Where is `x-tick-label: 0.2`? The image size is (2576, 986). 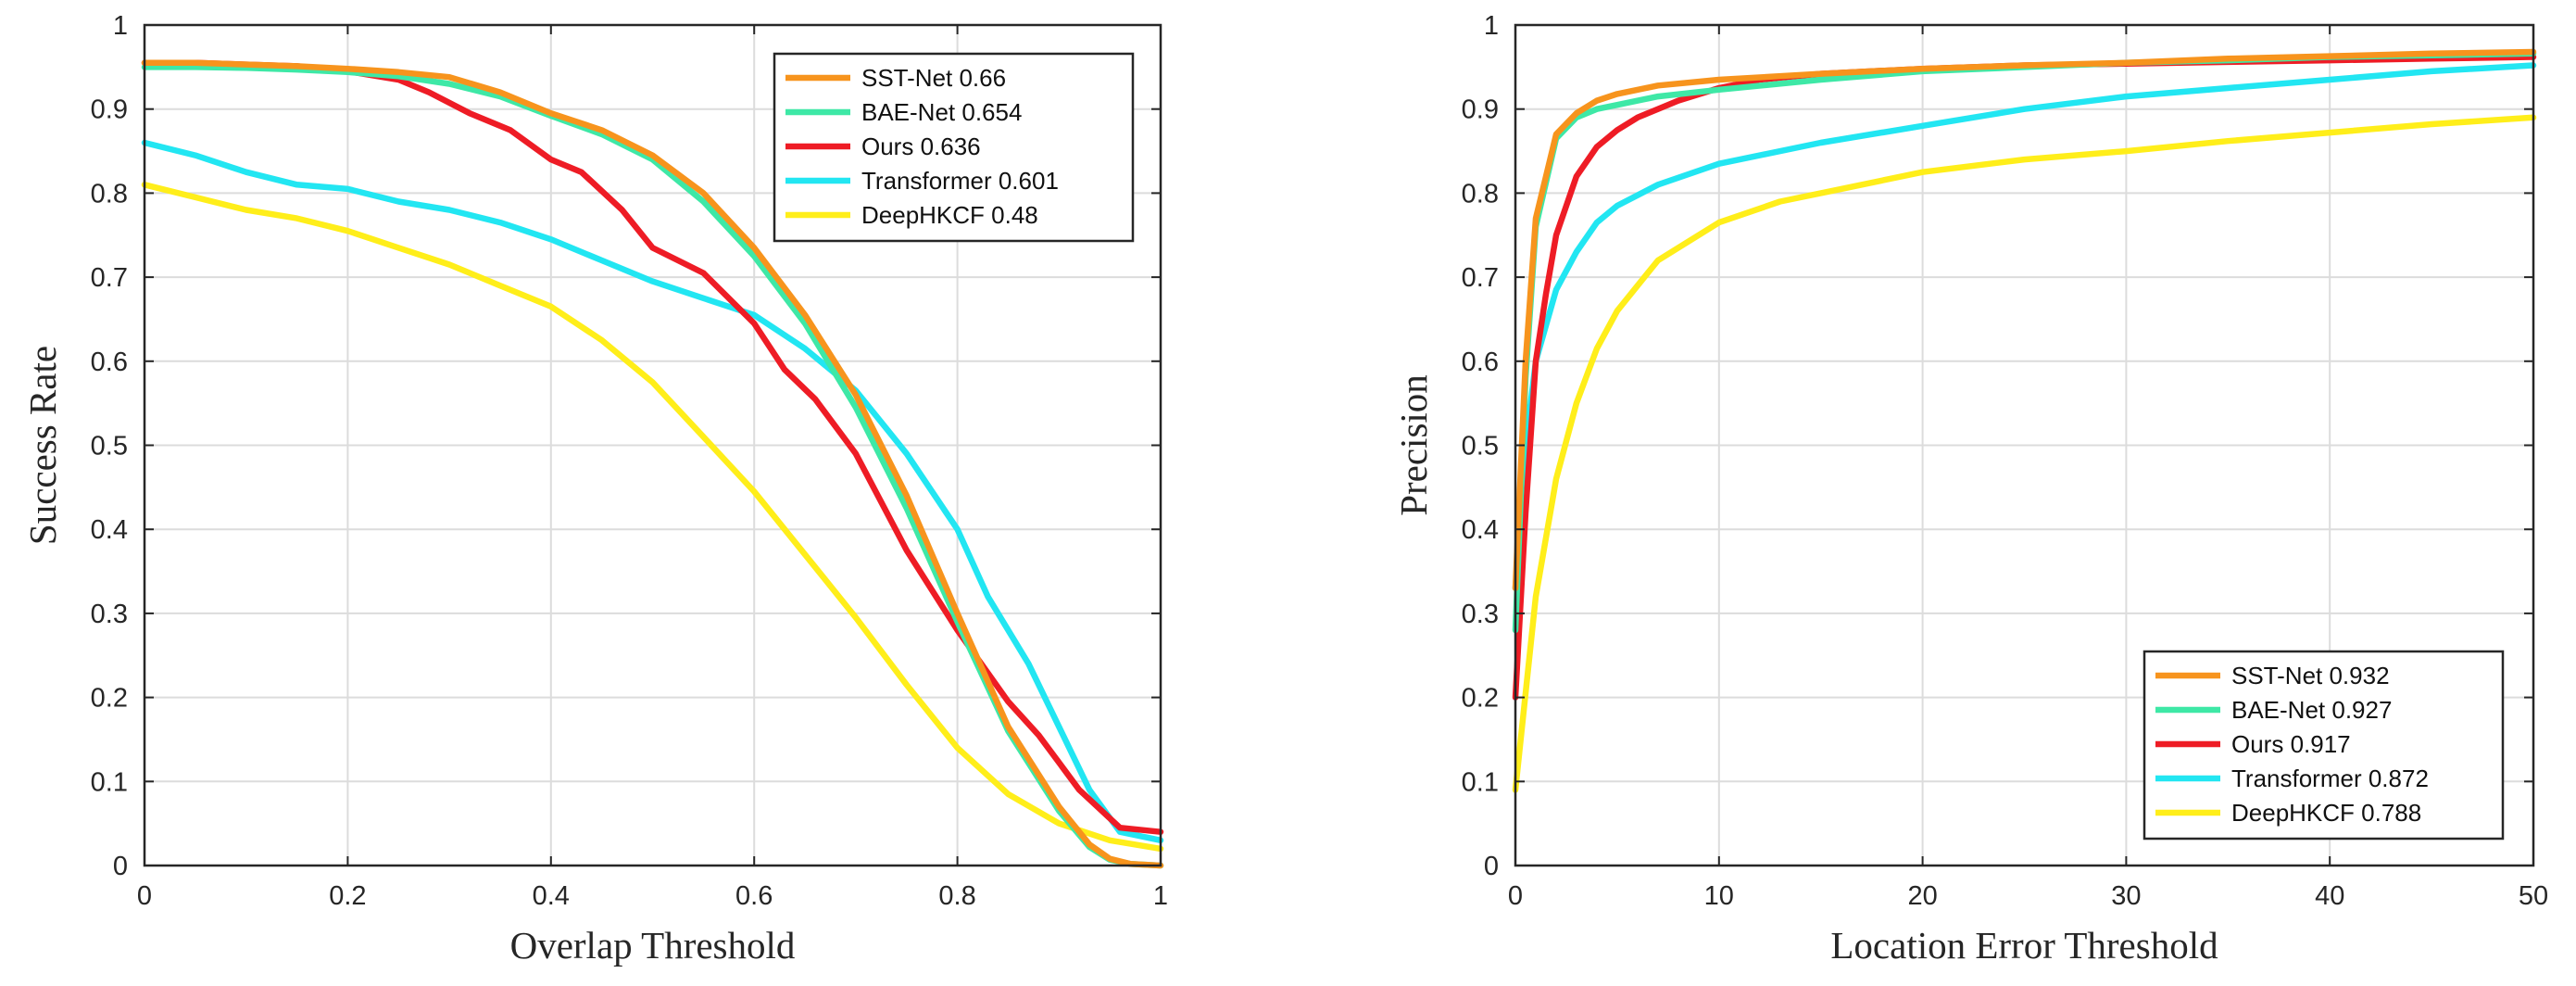
x-tick-label: 0.2 is located at coordinates (347, 896).